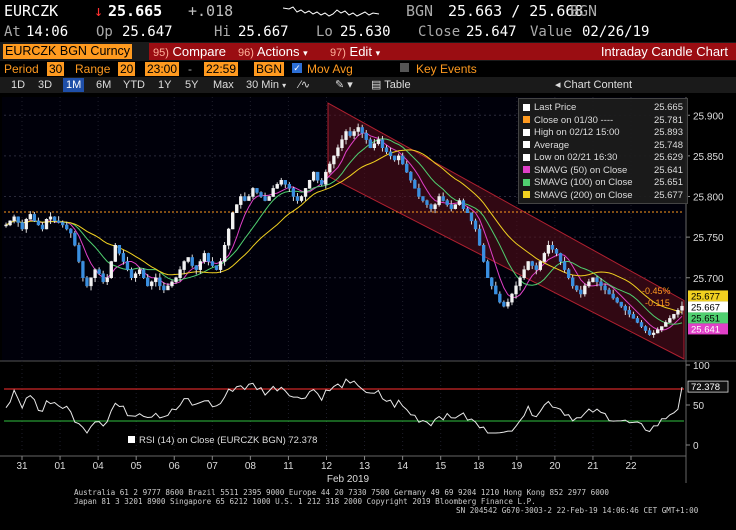 The width and height of the screenshot is (736, 530). I want to click on compare-button: 95) Compare, so click(193, 51).